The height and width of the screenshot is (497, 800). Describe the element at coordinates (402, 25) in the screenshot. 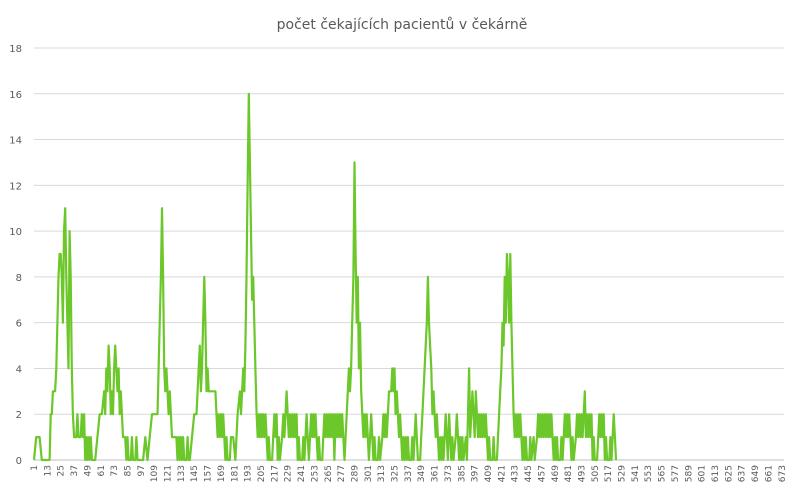

I see `chart-title: počet čekajících pacientů v čekárně` at that location.